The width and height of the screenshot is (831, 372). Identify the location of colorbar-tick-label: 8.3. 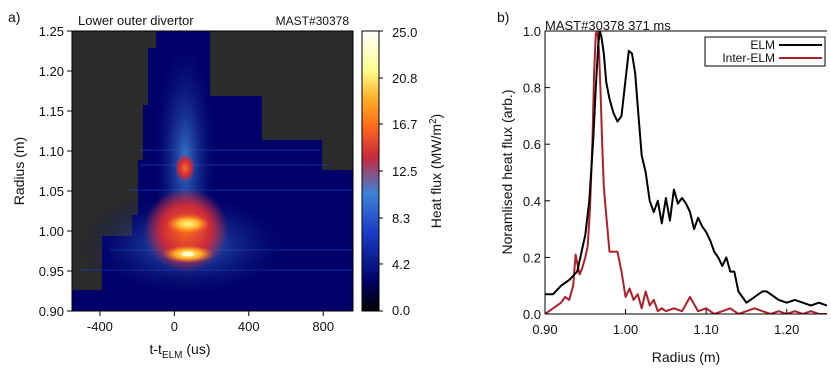
(401, 218).